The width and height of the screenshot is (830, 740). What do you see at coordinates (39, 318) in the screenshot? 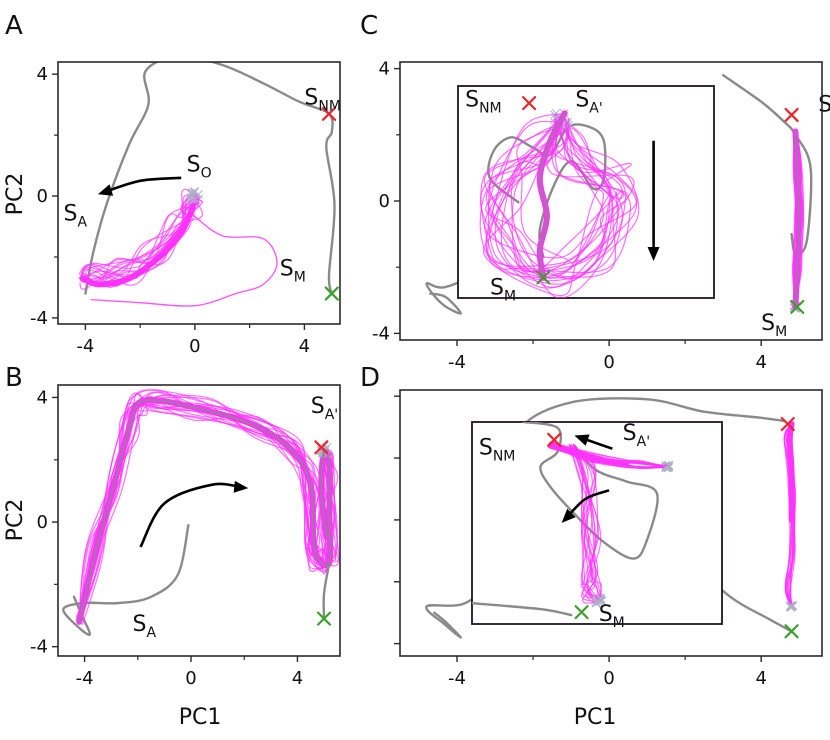
I see `y-tick-label: -4` at bounding box center [39, 318].